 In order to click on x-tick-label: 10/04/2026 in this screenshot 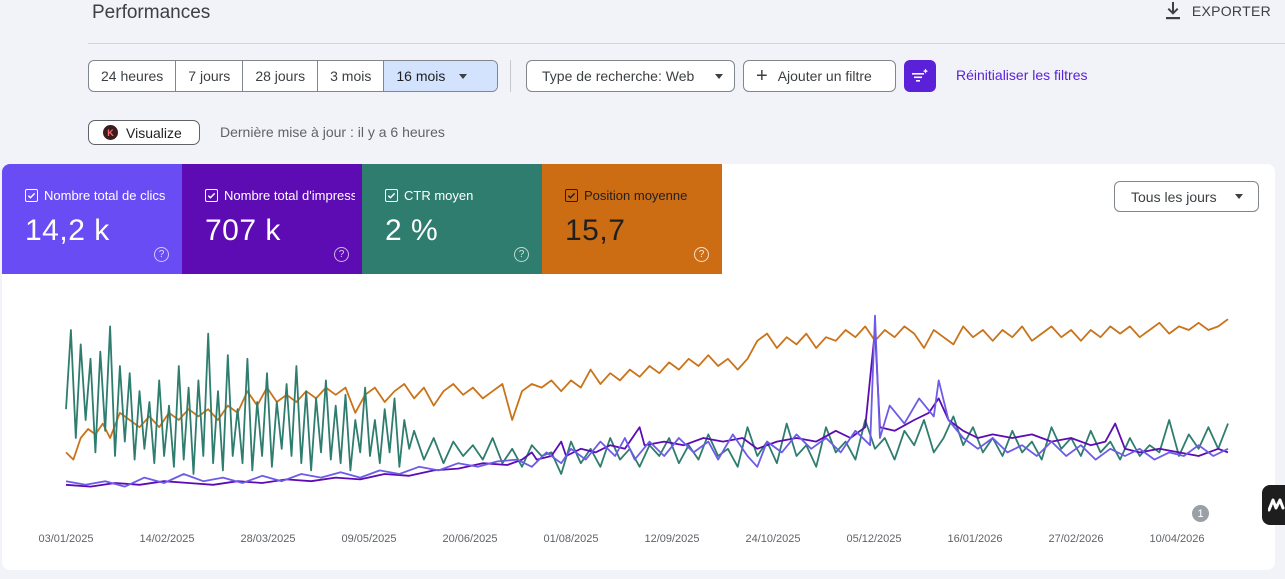, I will do `click(1176, 539)`.